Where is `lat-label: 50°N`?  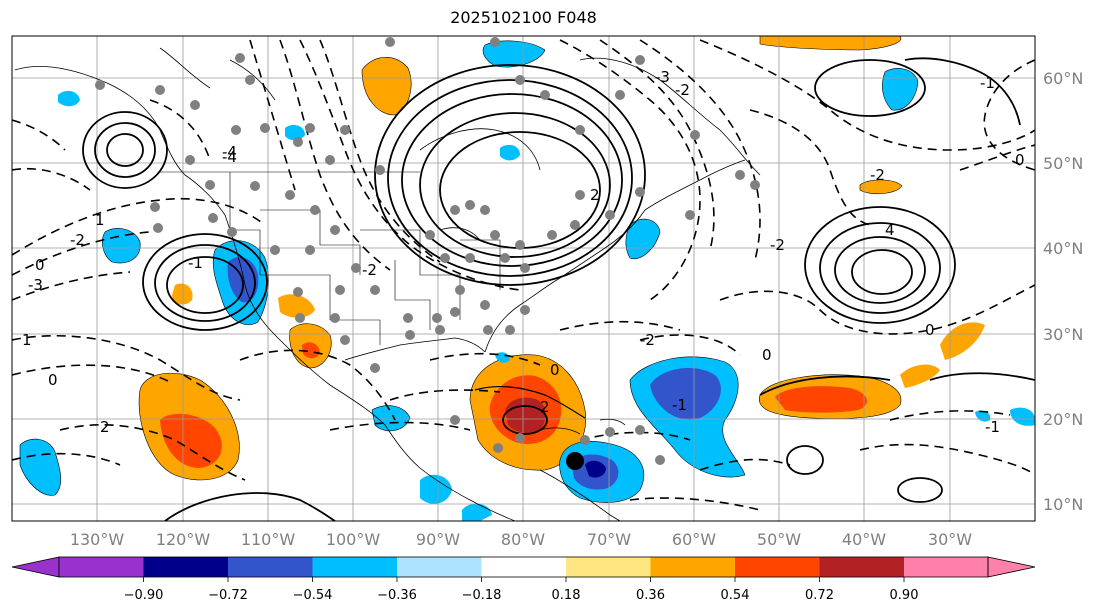 lat-label: 50°N is located at coordinates (1063, 163).